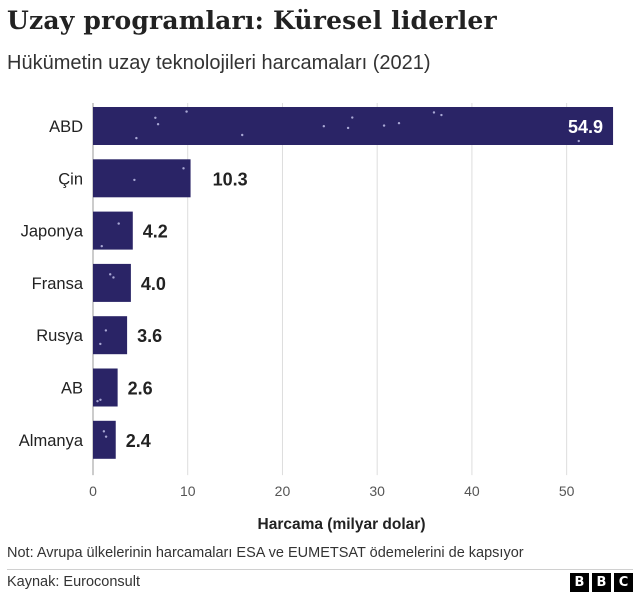 The image size is (640, 597). Describe the element at coordinates (58, 284) in the screenshot. I see `category-label: Fransa` at that location.